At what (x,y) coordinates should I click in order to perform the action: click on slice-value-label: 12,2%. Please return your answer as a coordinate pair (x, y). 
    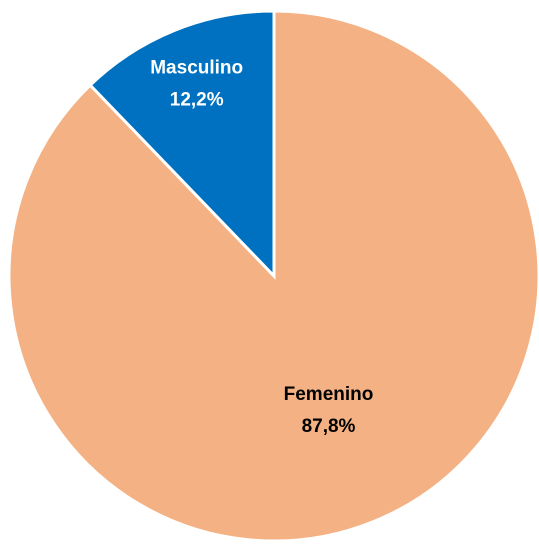
    Looking at the image, I should click on (197, 99).